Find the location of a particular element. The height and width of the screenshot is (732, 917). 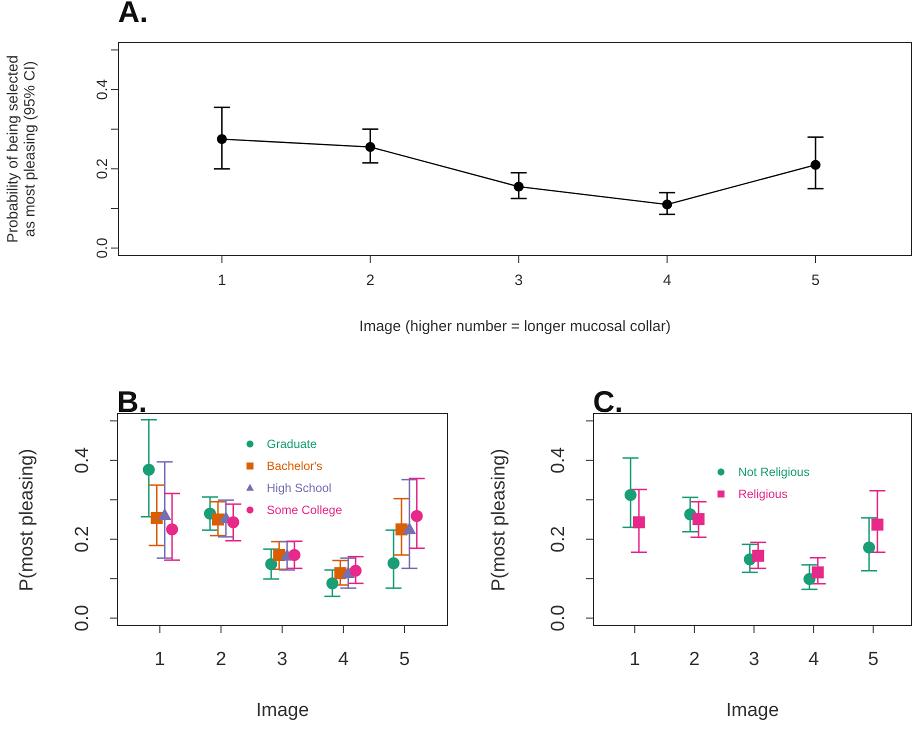

chart-title: A. is located at coordinates (133, 14).